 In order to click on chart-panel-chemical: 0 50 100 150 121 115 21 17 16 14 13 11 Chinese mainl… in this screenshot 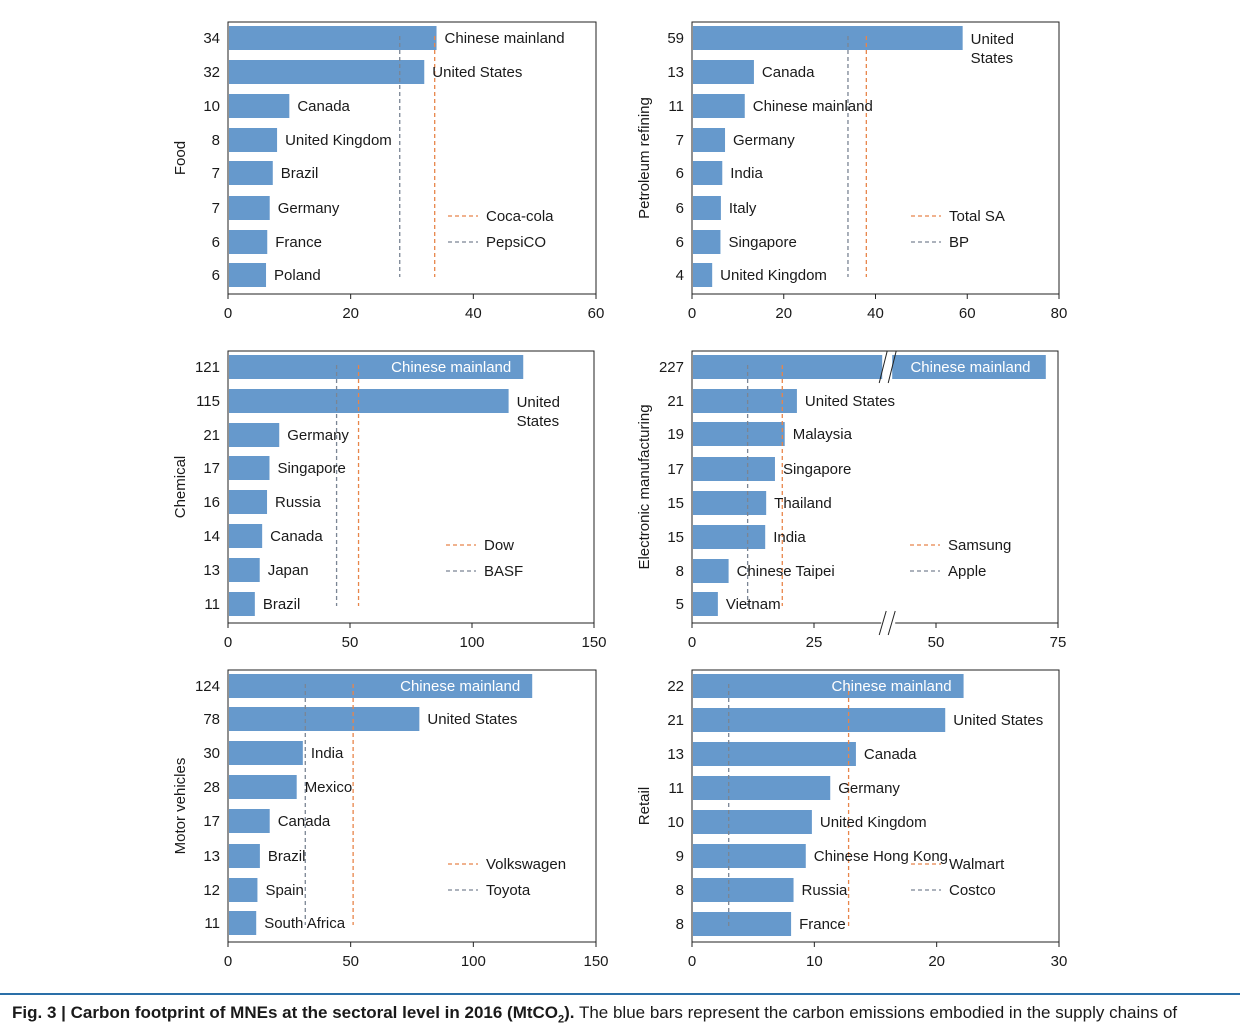, I will do `click(389, 500)`.